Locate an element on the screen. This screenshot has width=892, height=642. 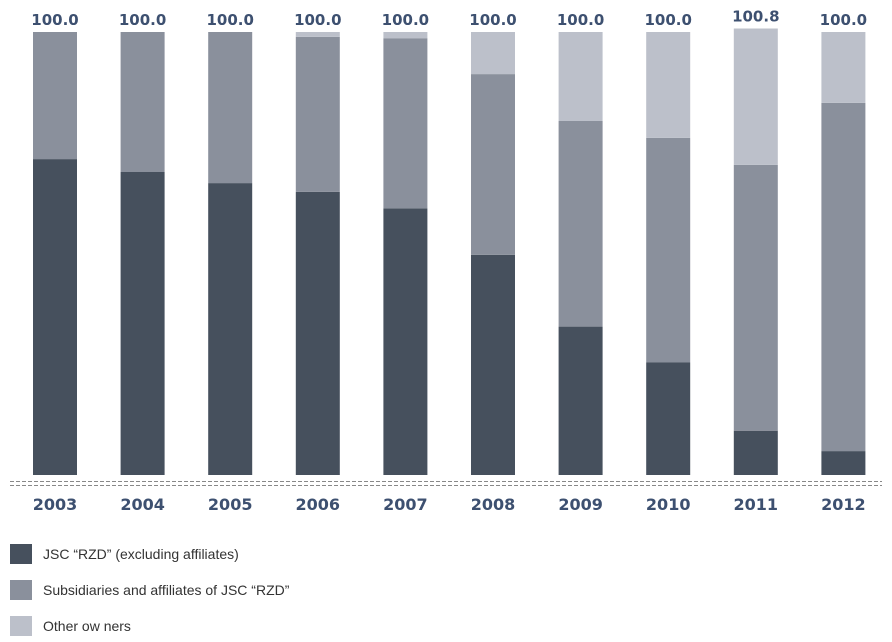
year-label-2005: 2005 is located at coordinates (230, 504).